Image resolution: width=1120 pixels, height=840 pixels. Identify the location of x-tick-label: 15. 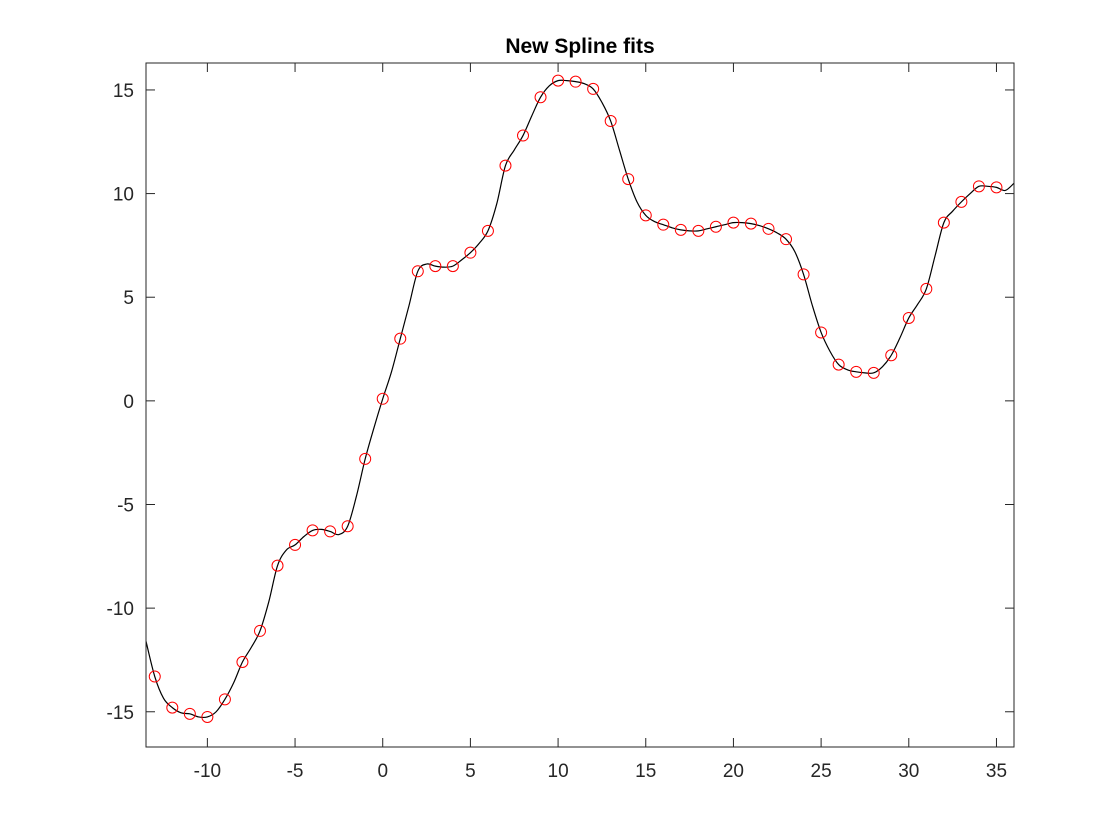
(645, 771).